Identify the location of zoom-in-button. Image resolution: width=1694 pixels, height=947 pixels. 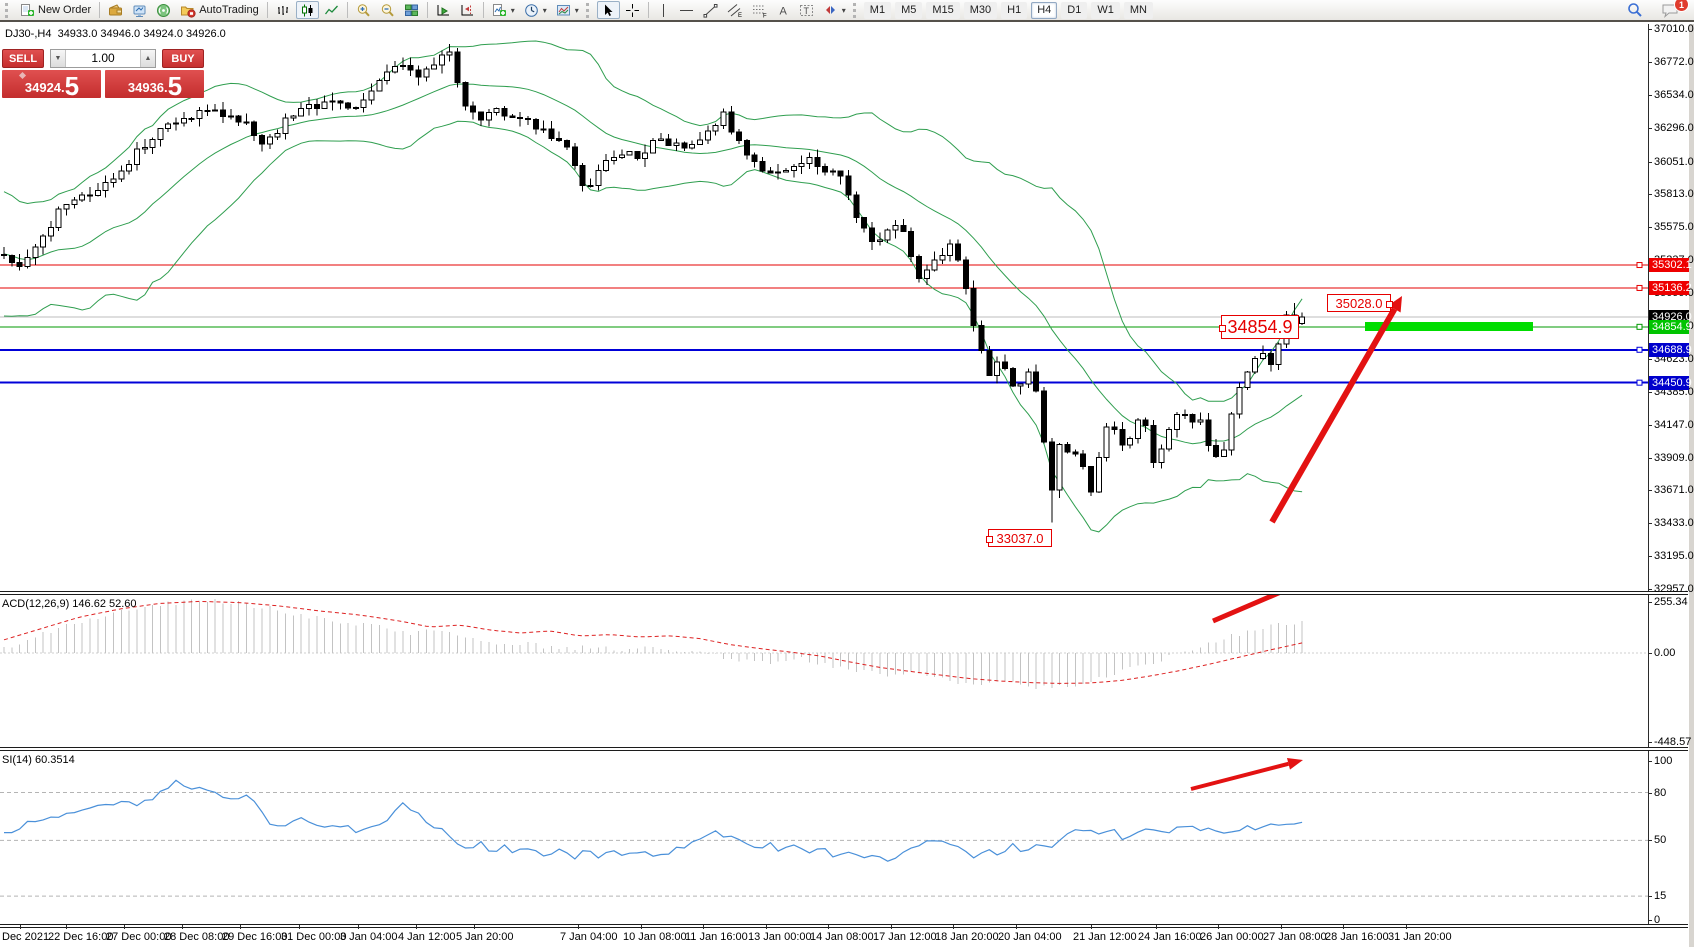
(363, 10).